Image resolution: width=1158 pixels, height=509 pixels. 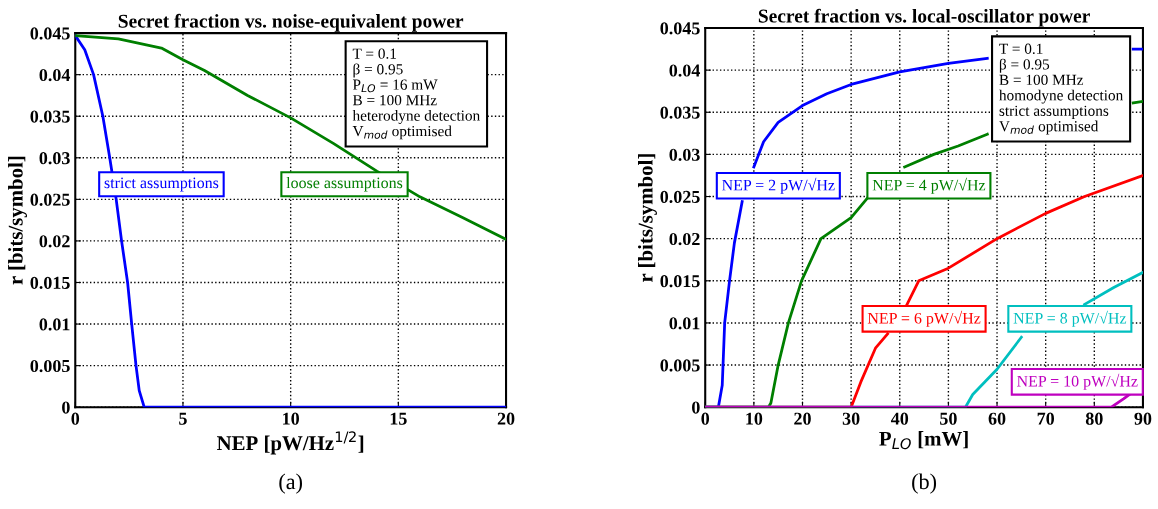 I want to click on annotation: heterodyne detection, so click(x=416, y=117).